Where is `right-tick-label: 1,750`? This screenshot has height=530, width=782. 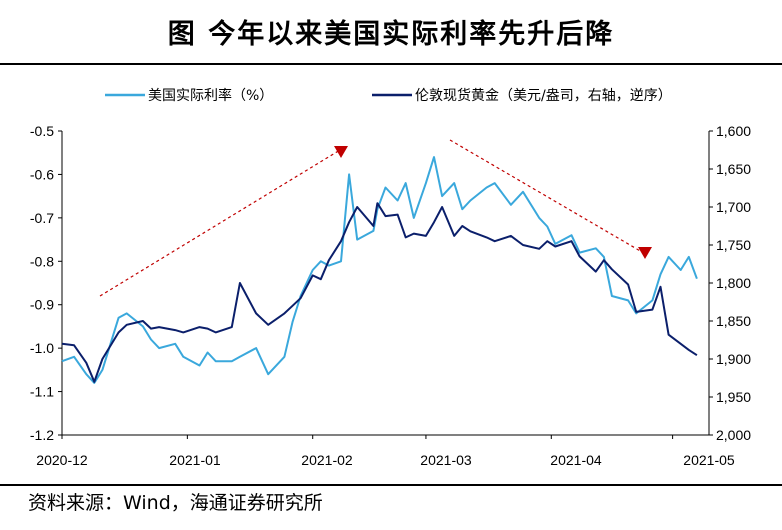 right-tick-label: 1,750 is located at coordinates (733, 245).